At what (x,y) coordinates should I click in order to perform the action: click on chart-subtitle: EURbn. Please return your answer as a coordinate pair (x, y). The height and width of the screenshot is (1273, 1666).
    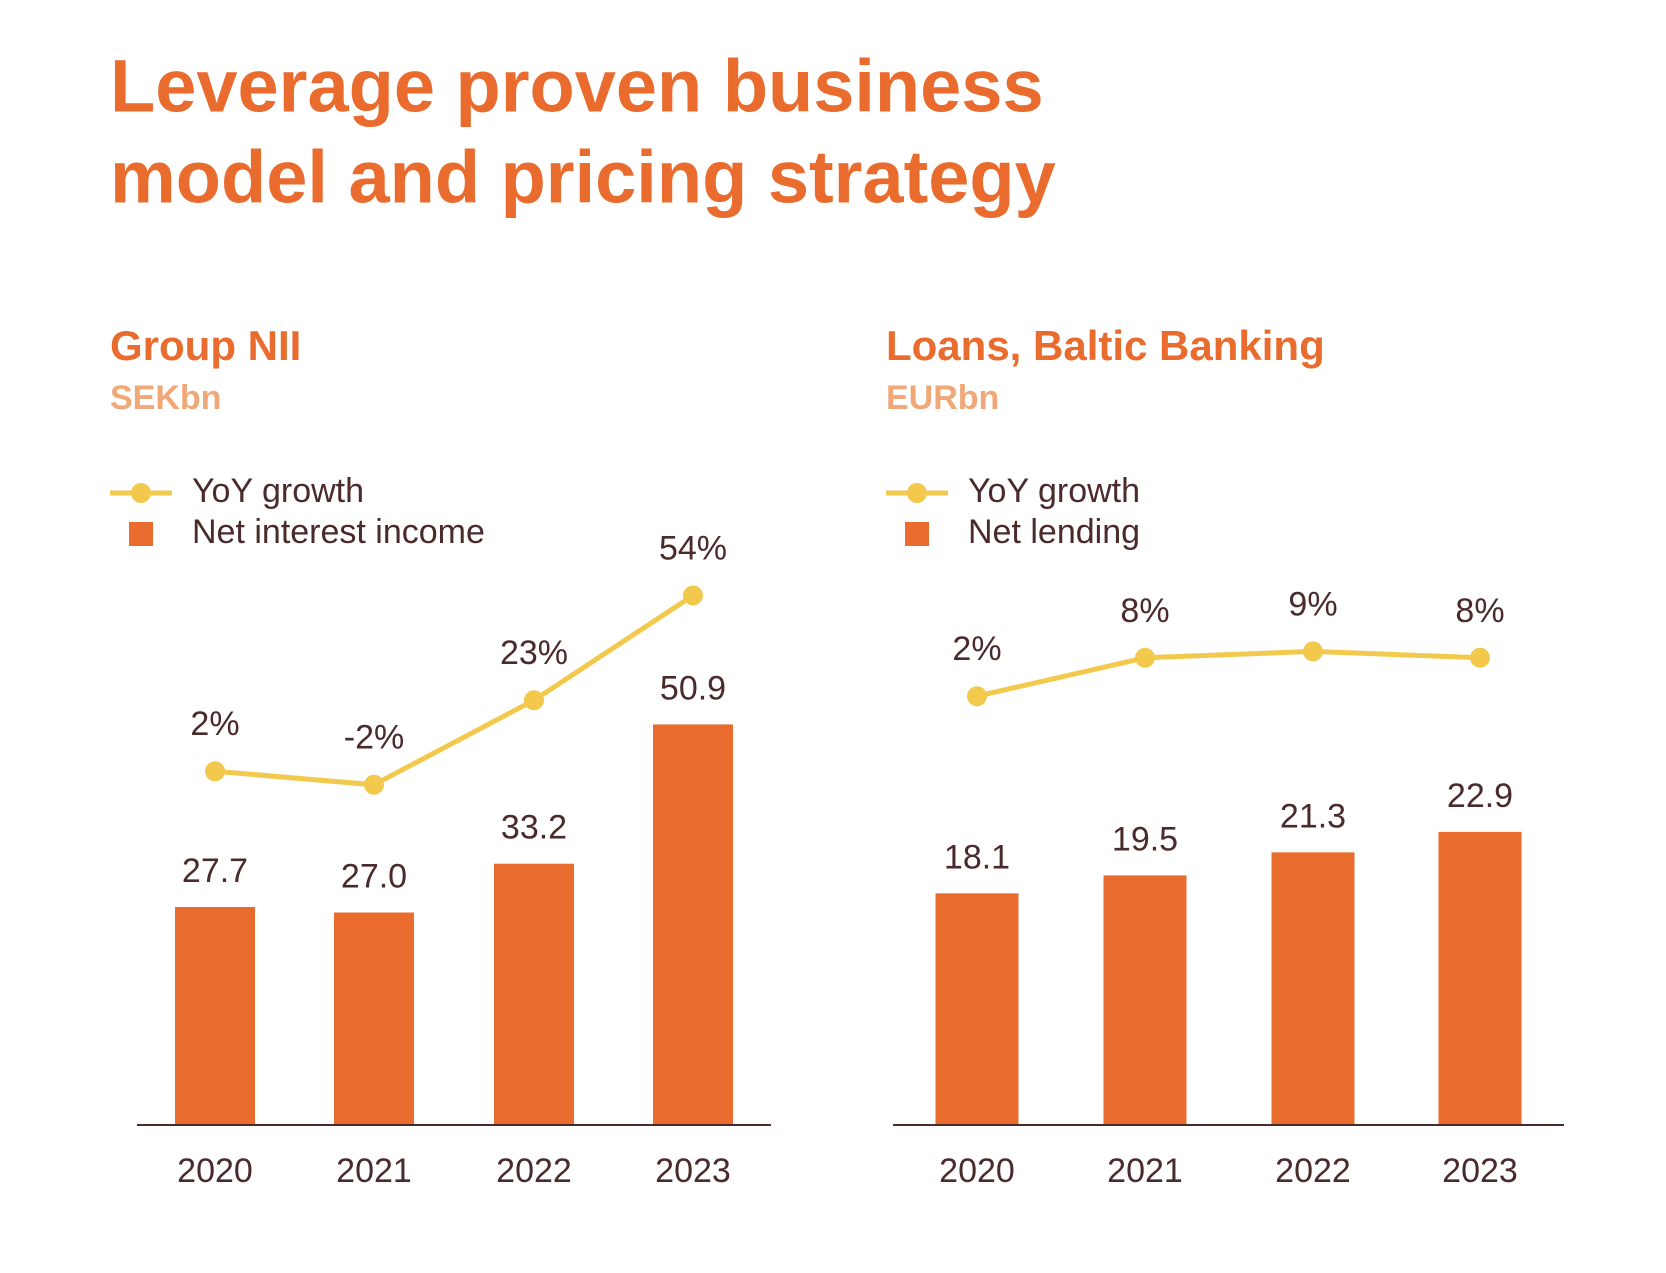
    Looking at the image, I should click on (942, 398).